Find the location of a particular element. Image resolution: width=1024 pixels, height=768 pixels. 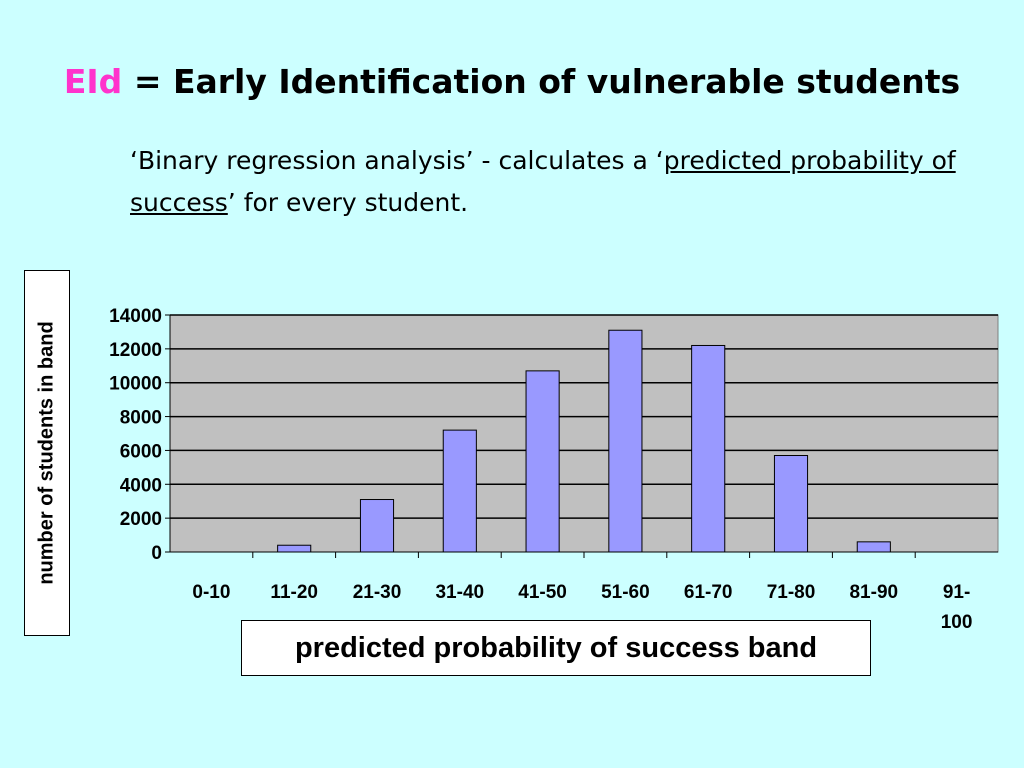

x-tick-label: 31-40 is located at coordinates (459, 592).